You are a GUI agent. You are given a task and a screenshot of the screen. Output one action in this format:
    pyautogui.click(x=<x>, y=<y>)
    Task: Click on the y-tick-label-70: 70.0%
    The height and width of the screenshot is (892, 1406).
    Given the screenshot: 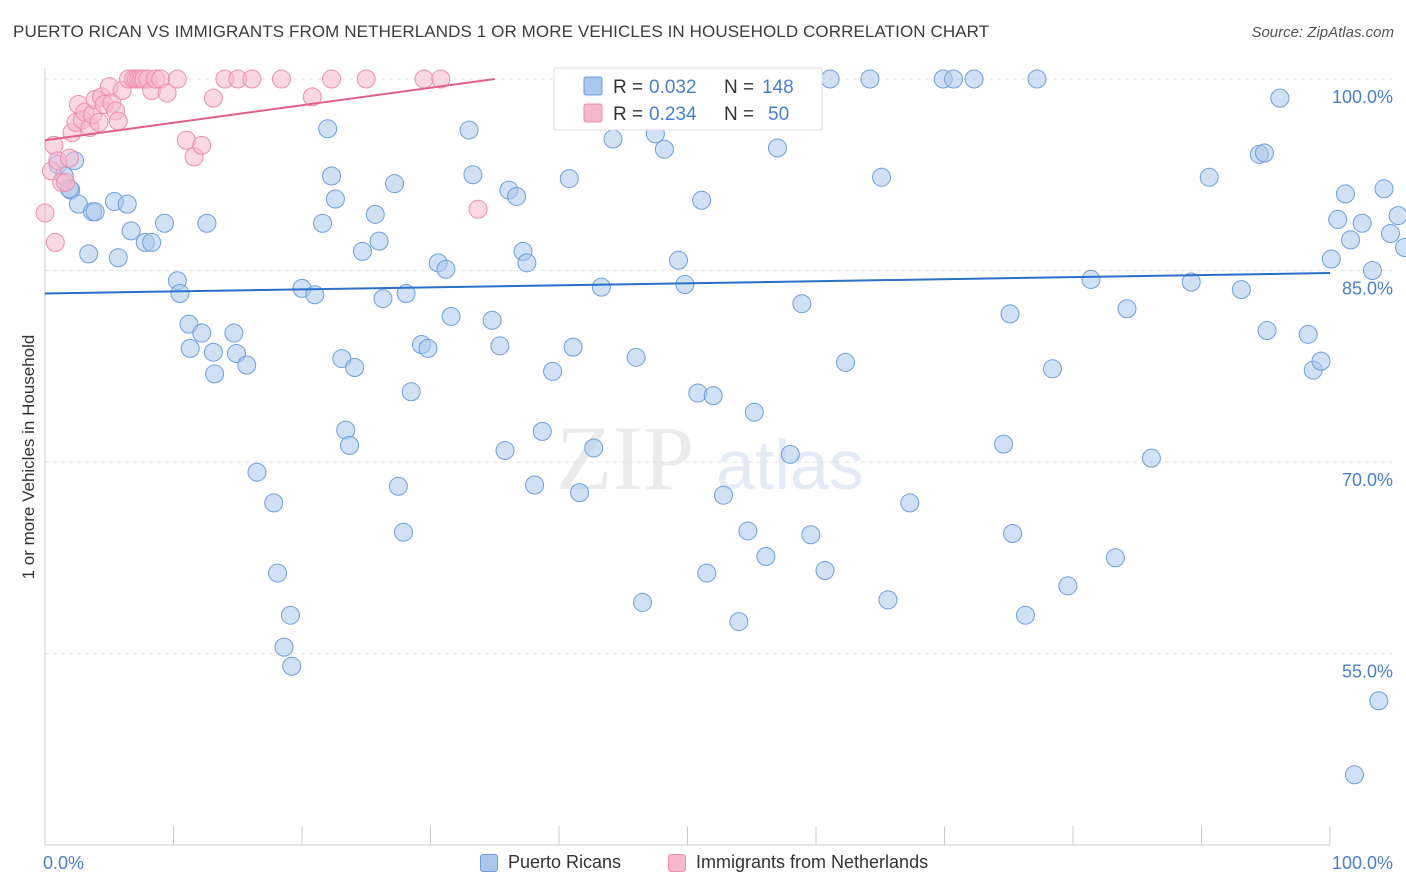 What is the action you would take?
    pyautogui.click(x=1367, y=480)
    